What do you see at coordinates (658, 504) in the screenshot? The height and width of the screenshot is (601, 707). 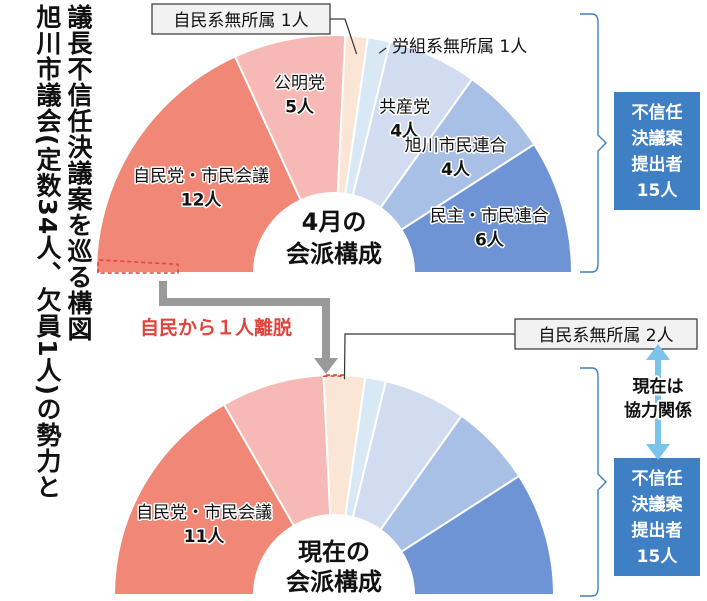 I see `side-box-bottom-line-1: 決議案` at bounding box center [658, 504].